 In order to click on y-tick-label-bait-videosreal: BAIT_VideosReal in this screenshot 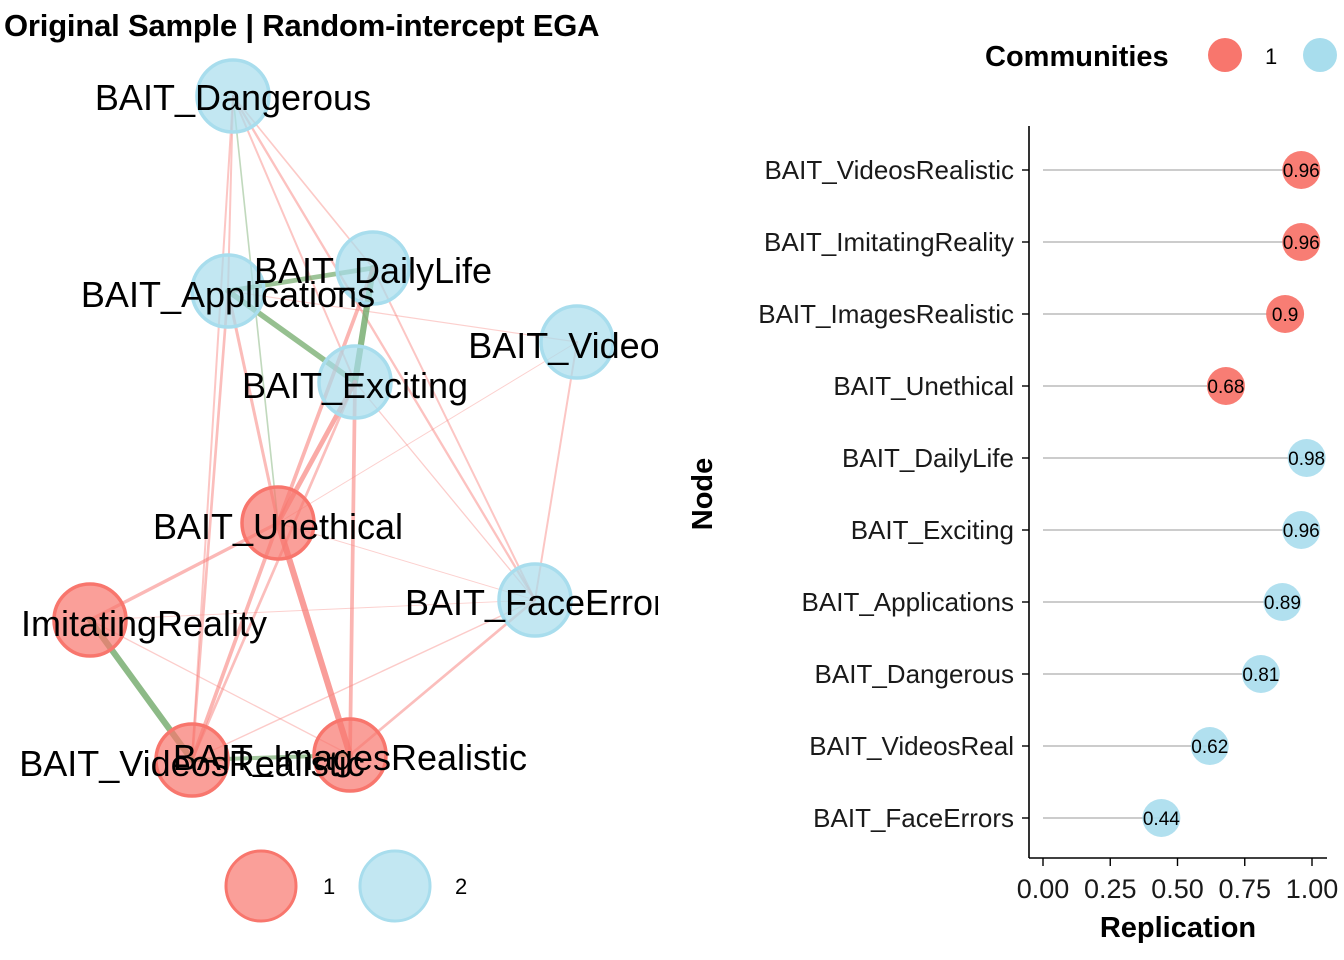, I will do `click(911, 746)`.